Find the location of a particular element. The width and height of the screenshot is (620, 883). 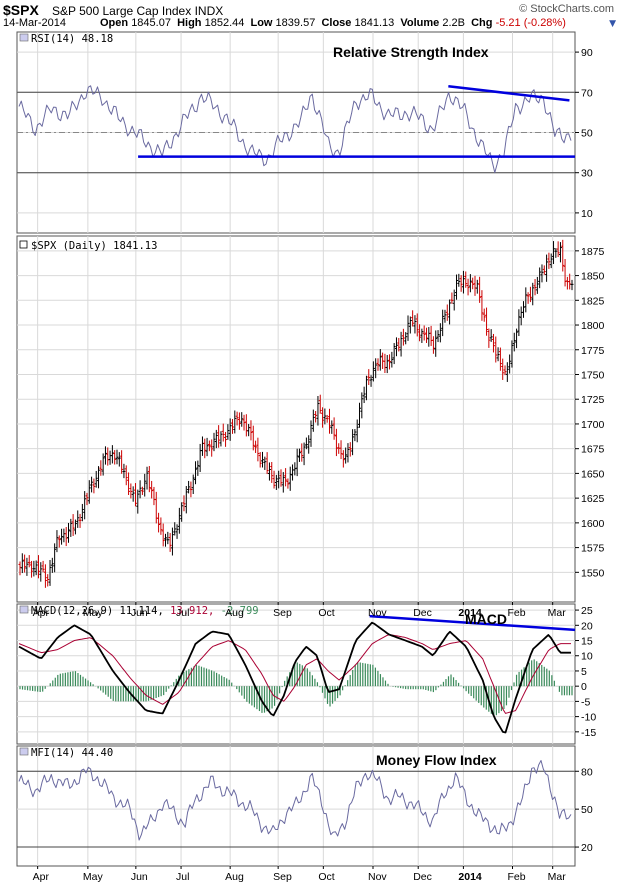

mfi-legend-swatch is located at coordinates (24, 751).